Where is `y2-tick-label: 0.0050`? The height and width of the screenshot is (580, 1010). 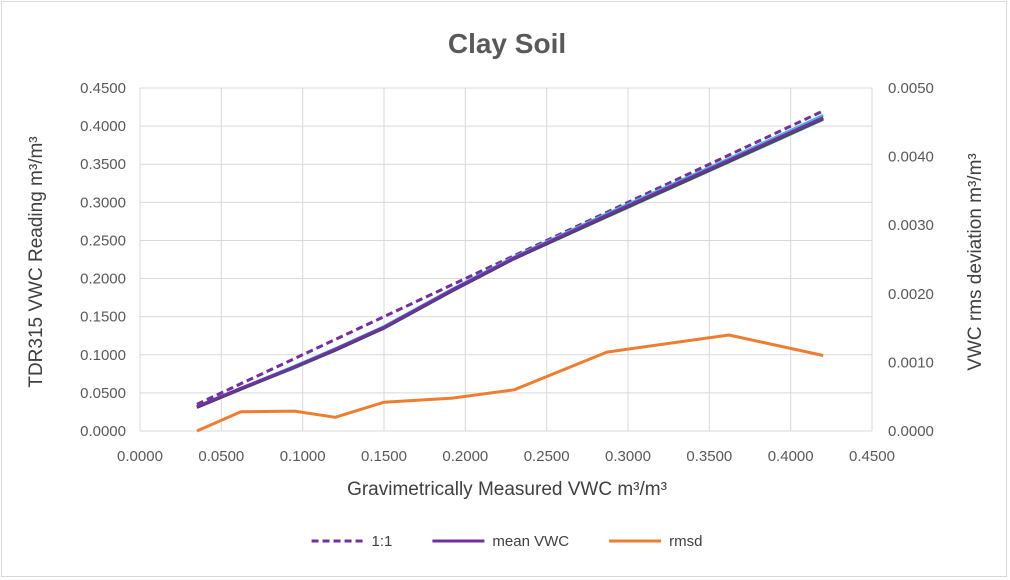
y2-tick-label: 0.0050 is located at coordinates (911, 88).